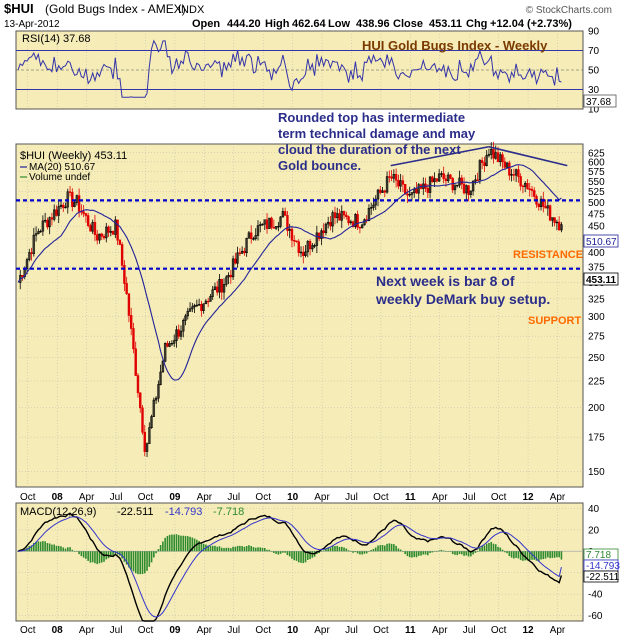 Image resolution: width=620 pixels, height=644 pixels. What do you see at coordinates (594, 71) in the screenshot?
I see `rsi-tick-label: 50` at bounding box center [594, 71].